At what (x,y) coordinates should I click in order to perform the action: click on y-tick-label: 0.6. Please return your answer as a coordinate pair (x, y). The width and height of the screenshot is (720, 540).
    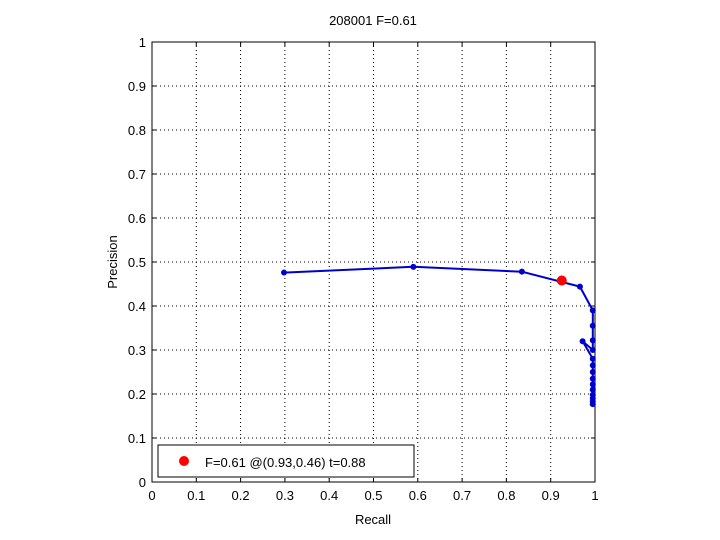
    Looking at the image, I should click on (137, 218).